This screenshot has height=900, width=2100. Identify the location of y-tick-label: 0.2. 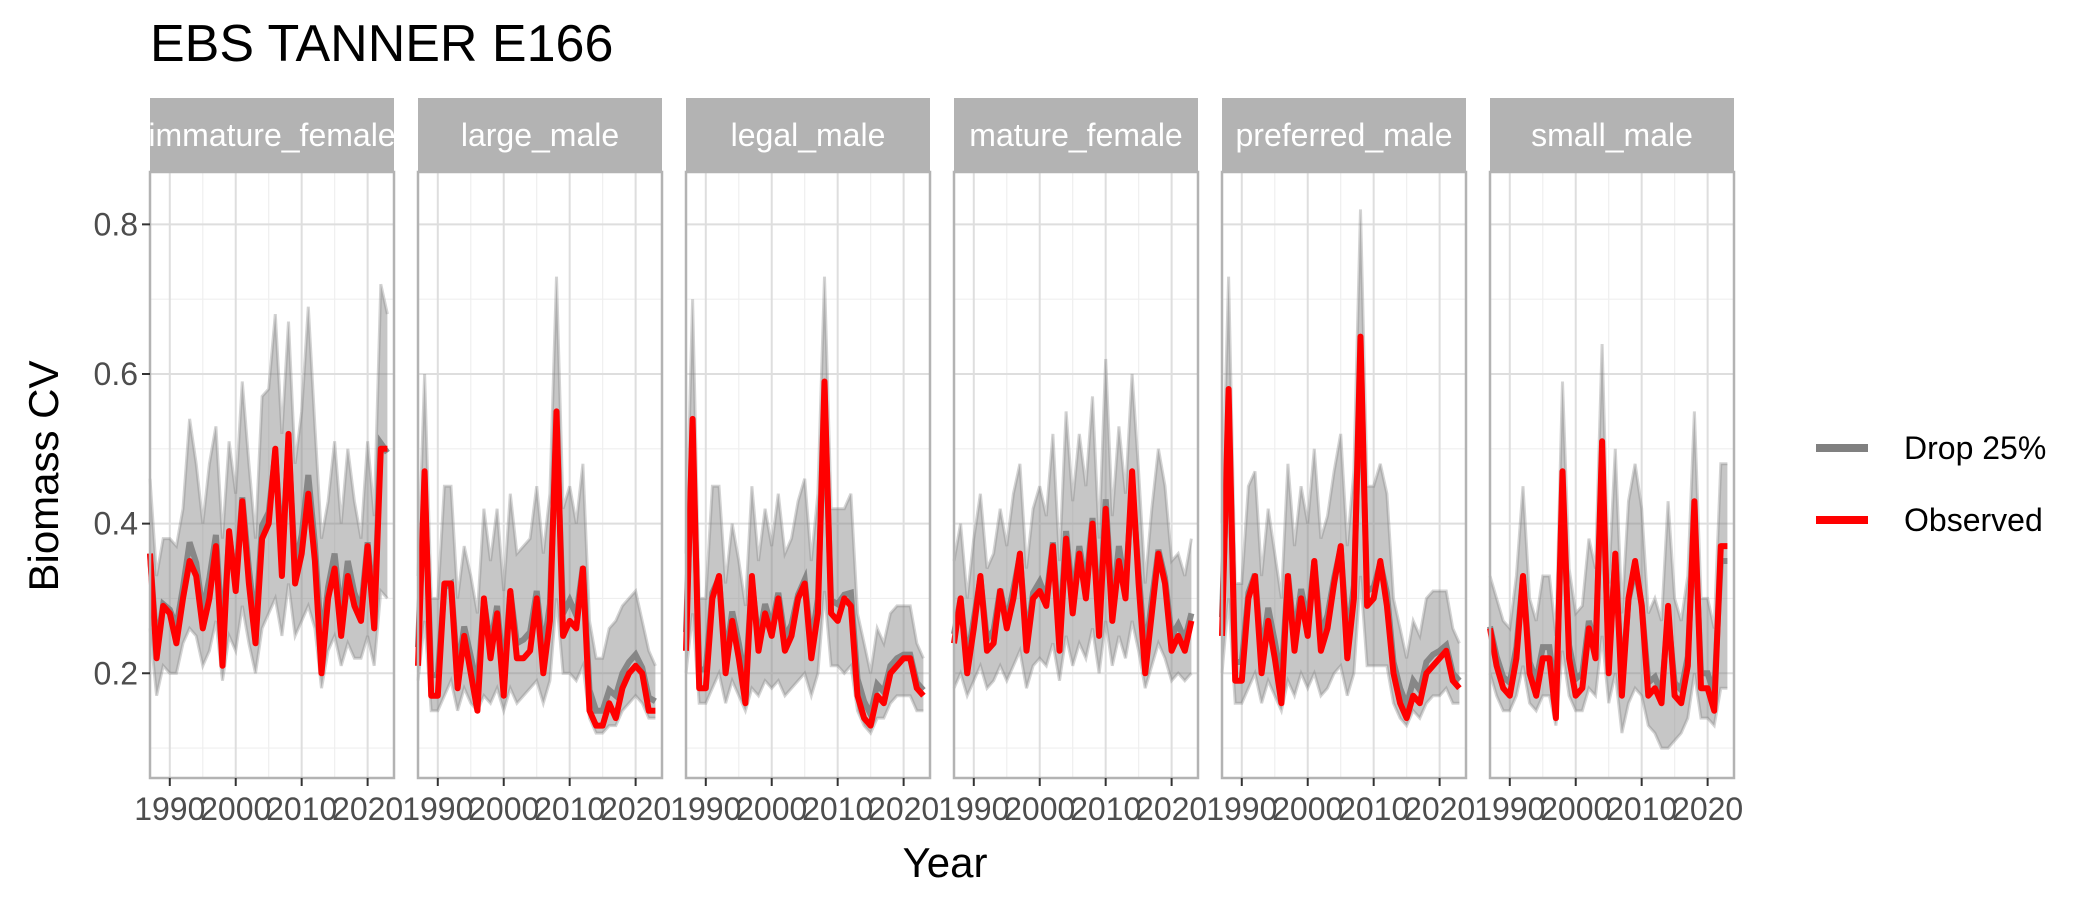
(116, 673).